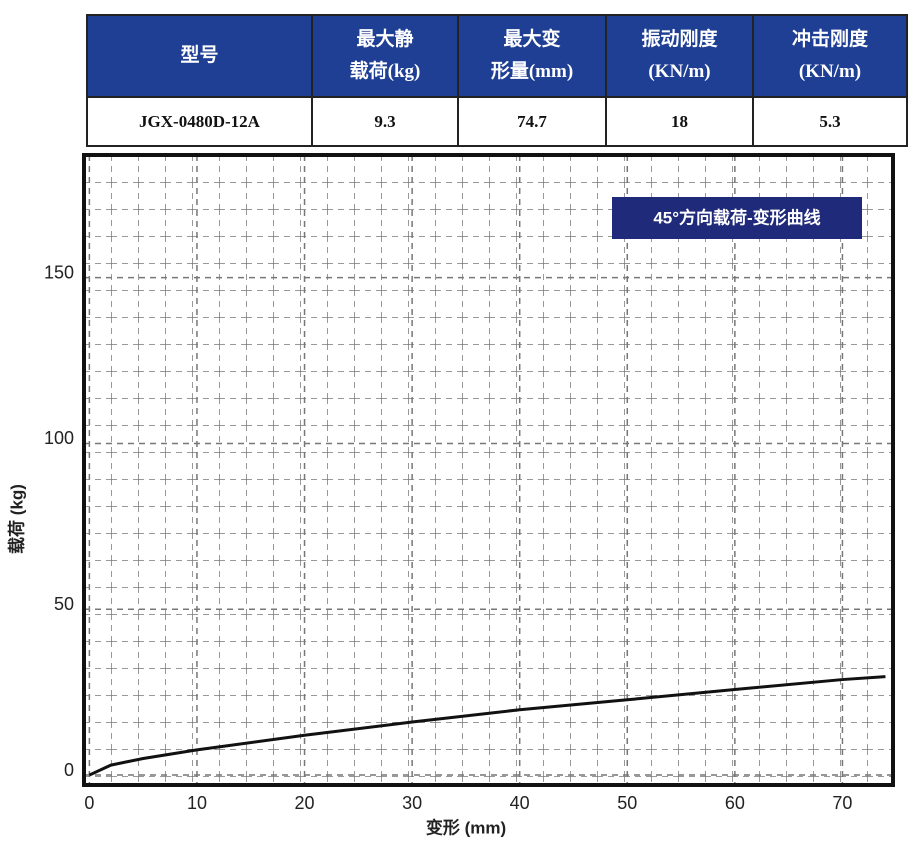  I want to click on y-tick-label: 100, so click(59, 438).